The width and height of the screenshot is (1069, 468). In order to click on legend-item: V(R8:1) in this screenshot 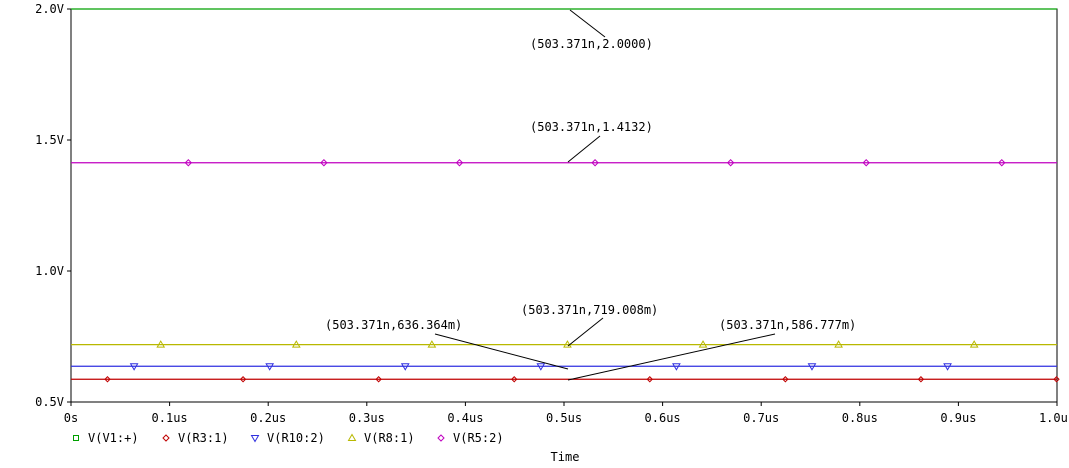, I will do `click(381, 438)`.